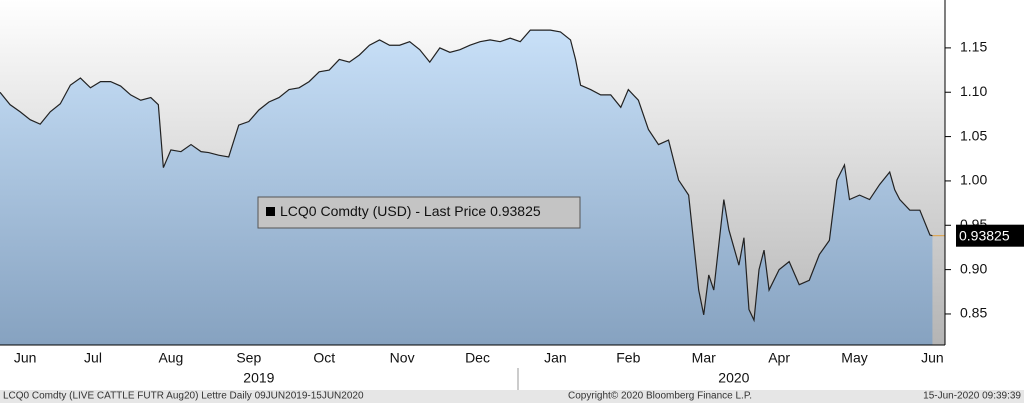 This screenshot has width=1024, height=403. I want to click on year-label: 2019, so click(258, 378).